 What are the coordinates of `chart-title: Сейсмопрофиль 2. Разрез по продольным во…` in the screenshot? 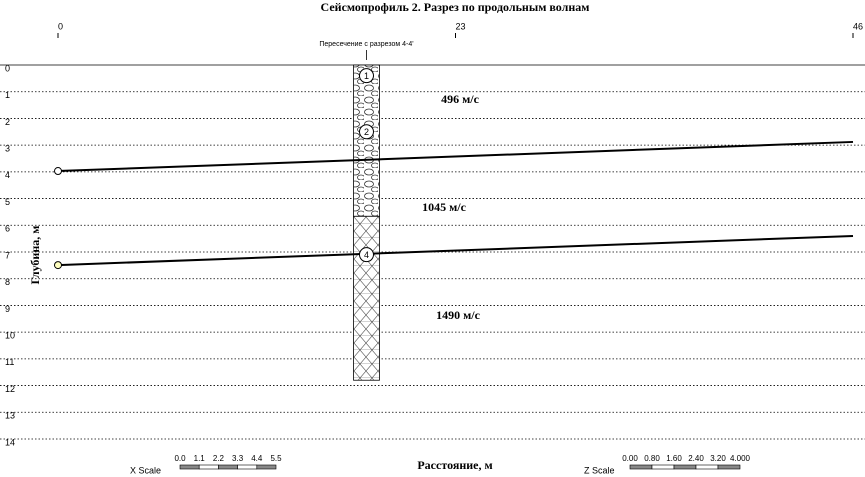 It's located at (455, 7).